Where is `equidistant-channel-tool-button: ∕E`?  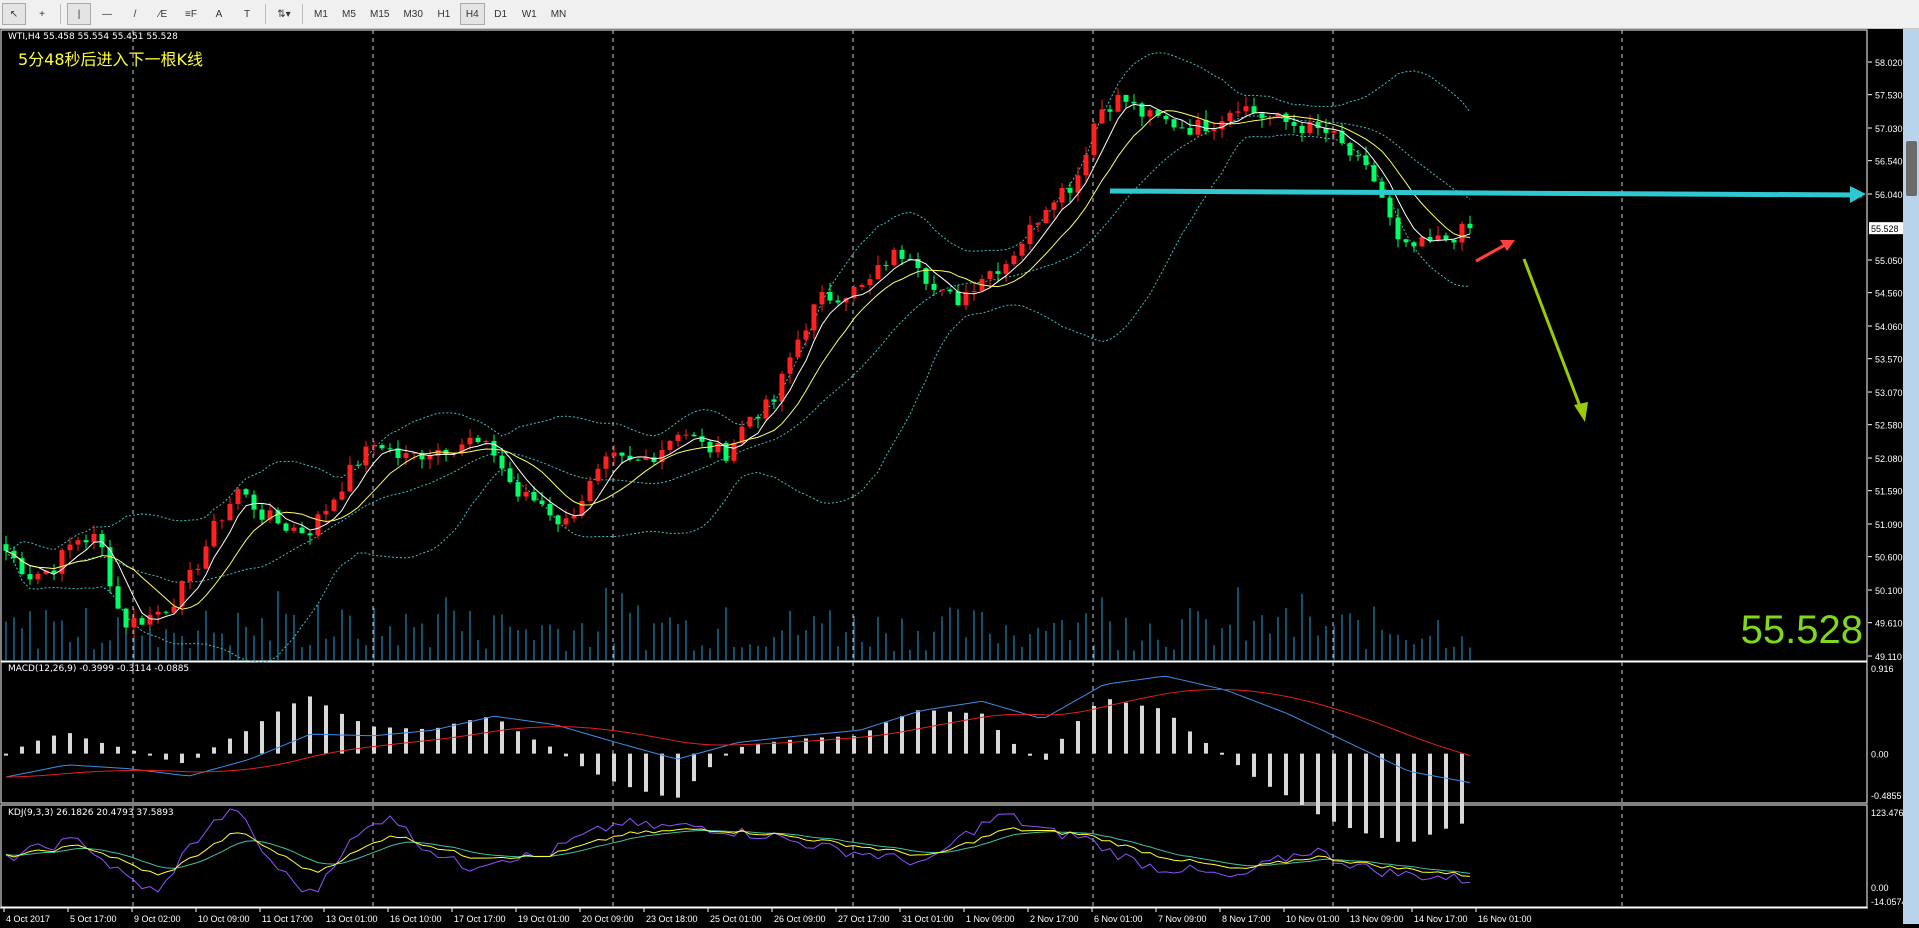 equidistant-channel-tool-button: ∕E is located at coordinates (163, 14).